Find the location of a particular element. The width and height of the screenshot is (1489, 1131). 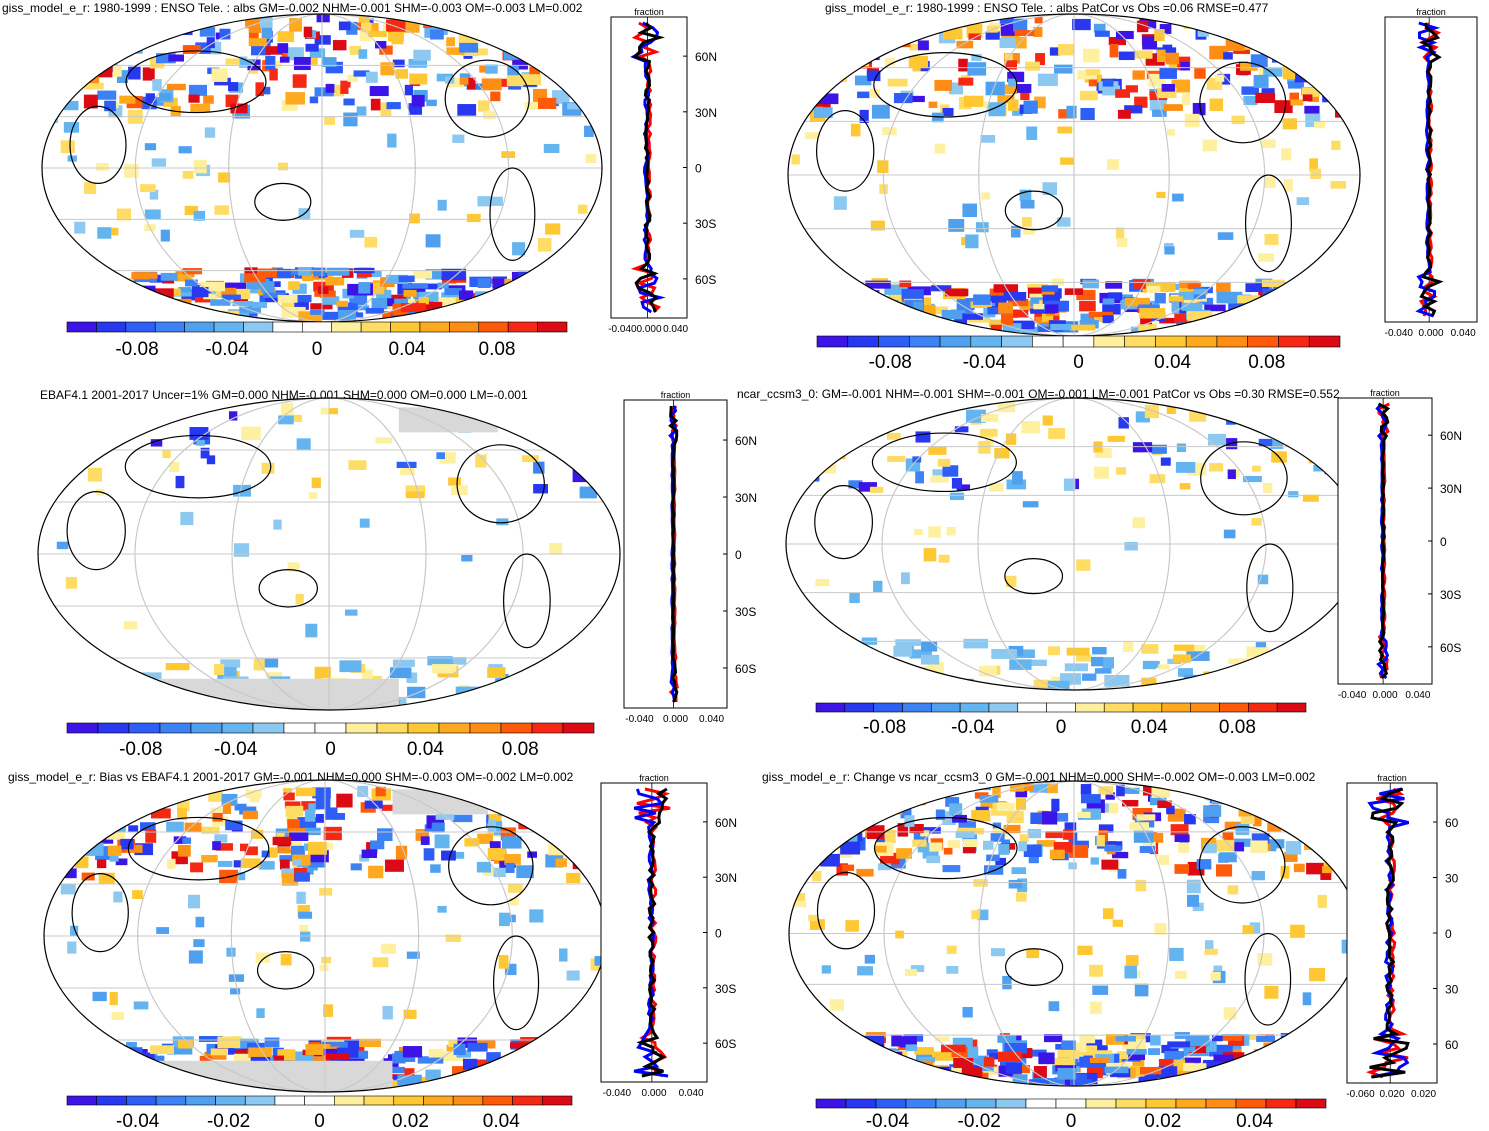

side-plot-y-tick: 30S is located at coordinates (745, 612).